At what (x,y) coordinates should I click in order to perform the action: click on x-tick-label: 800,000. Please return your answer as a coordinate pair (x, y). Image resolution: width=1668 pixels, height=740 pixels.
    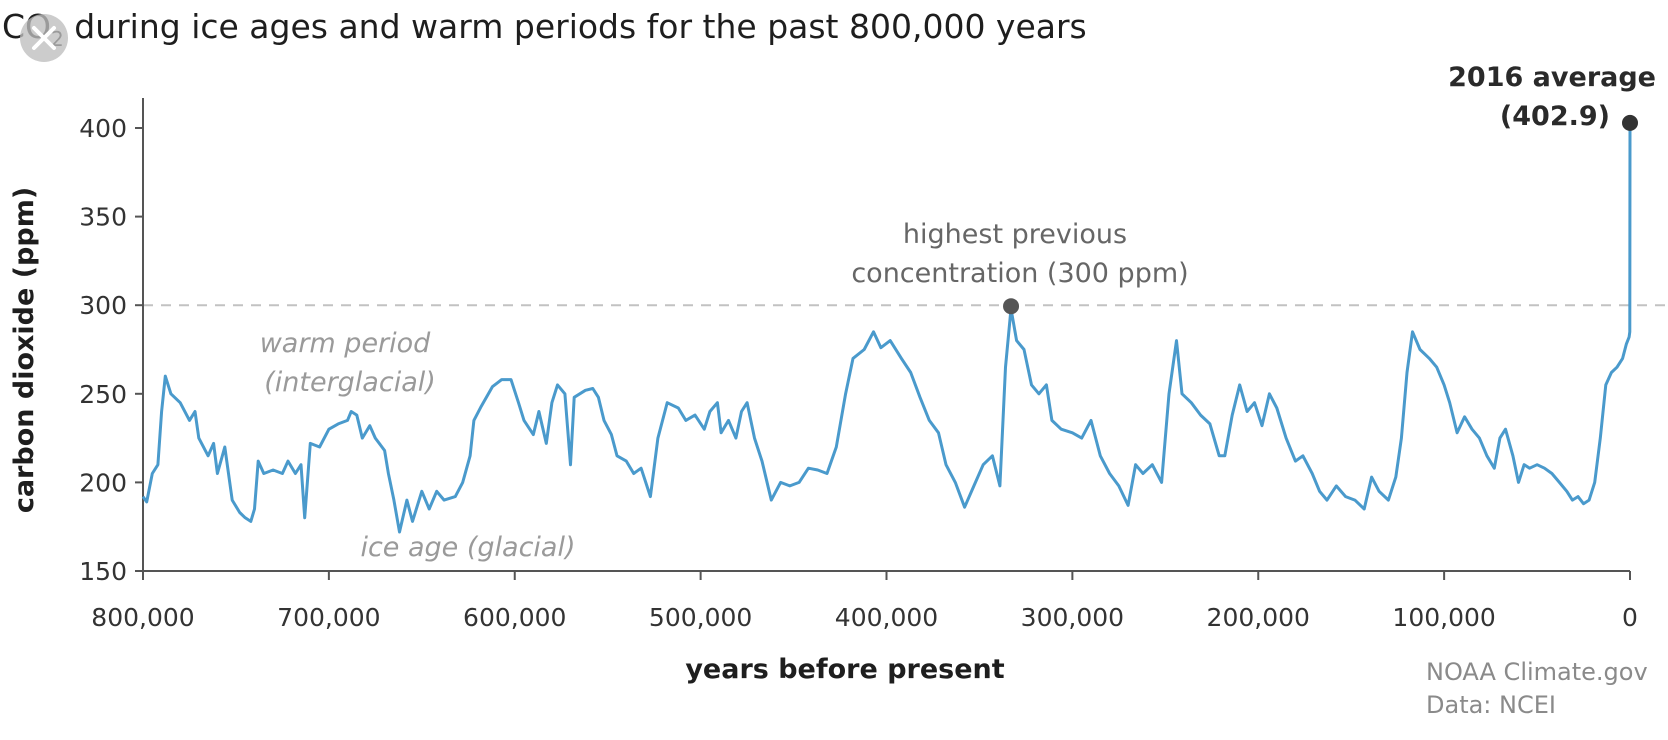
    Looking at the image, I should click on (142, 617).